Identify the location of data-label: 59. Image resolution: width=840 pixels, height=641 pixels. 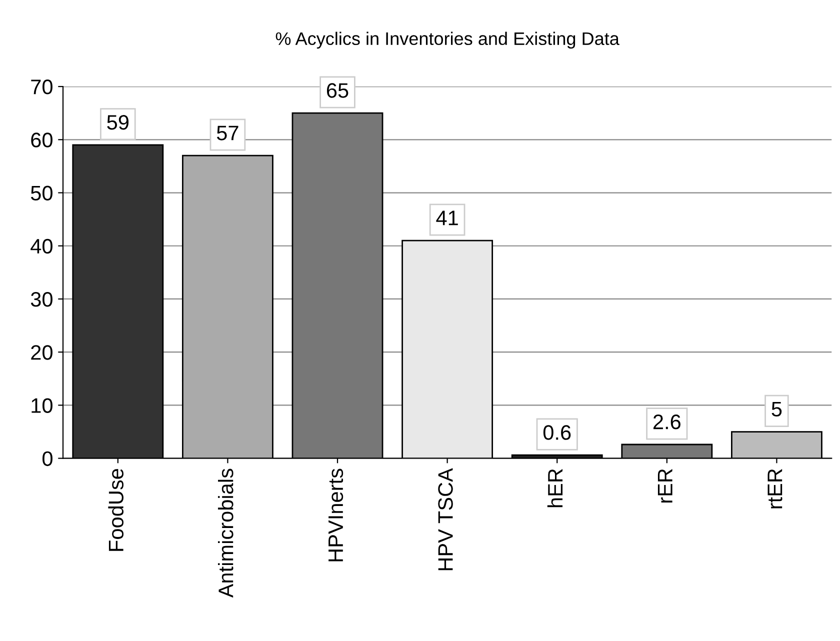
(117, 122).